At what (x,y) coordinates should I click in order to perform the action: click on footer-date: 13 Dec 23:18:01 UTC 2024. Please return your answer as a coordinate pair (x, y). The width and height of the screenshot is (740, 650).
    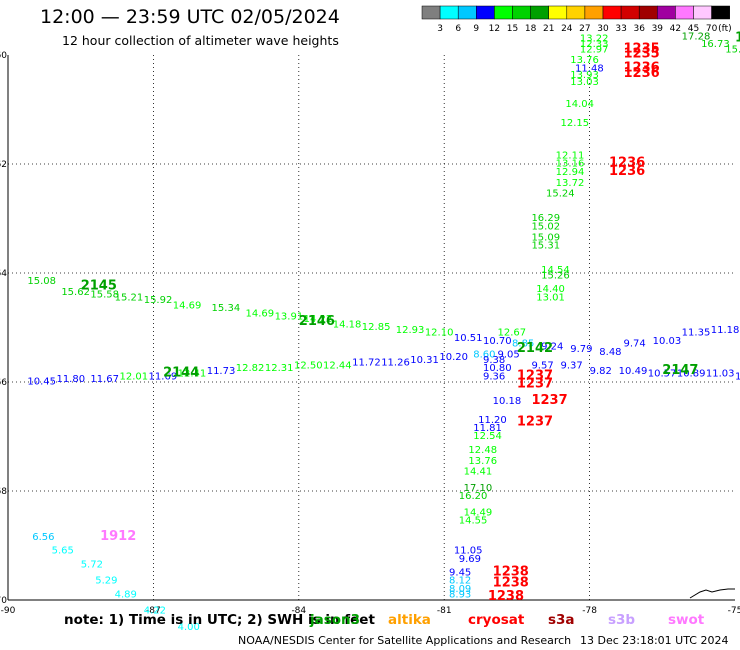
    Looking at the image, I should click on (654, 640).